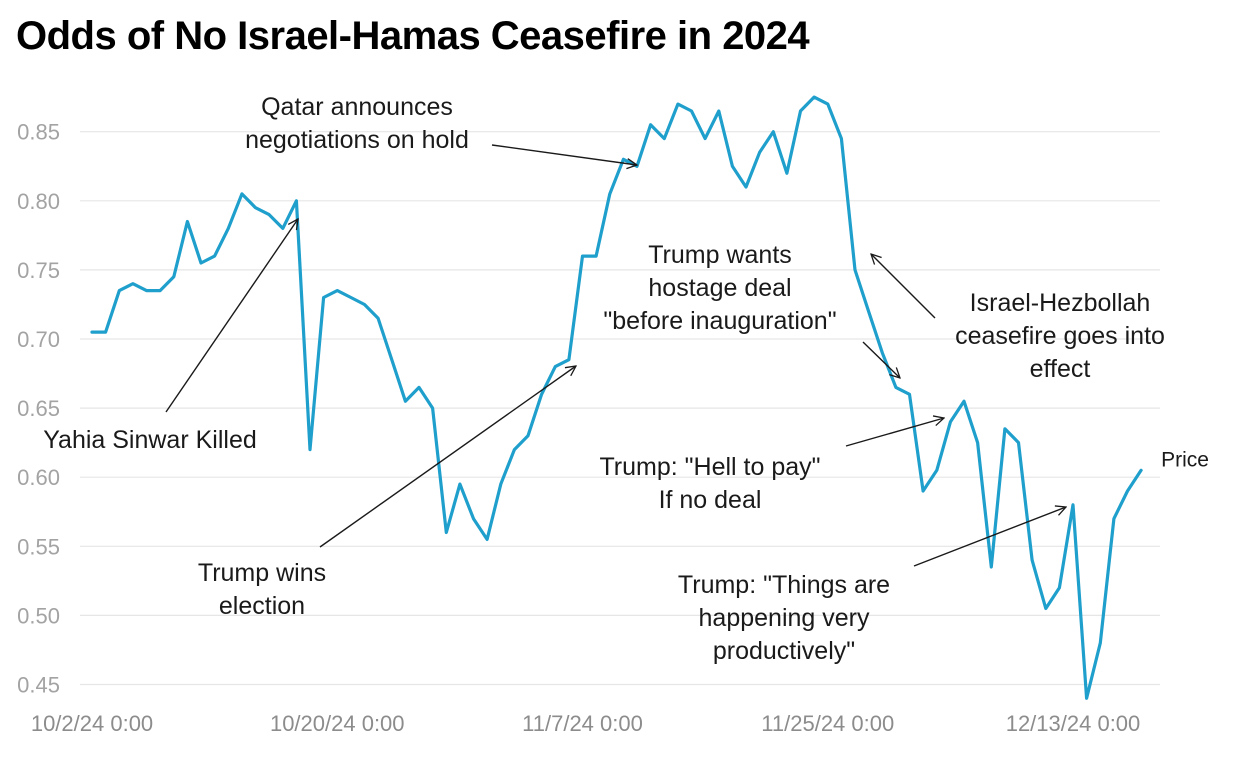  Describe the element at coordinates (38, 477) in the screenshot. I see `y-tick-label: 0.60` at that location.